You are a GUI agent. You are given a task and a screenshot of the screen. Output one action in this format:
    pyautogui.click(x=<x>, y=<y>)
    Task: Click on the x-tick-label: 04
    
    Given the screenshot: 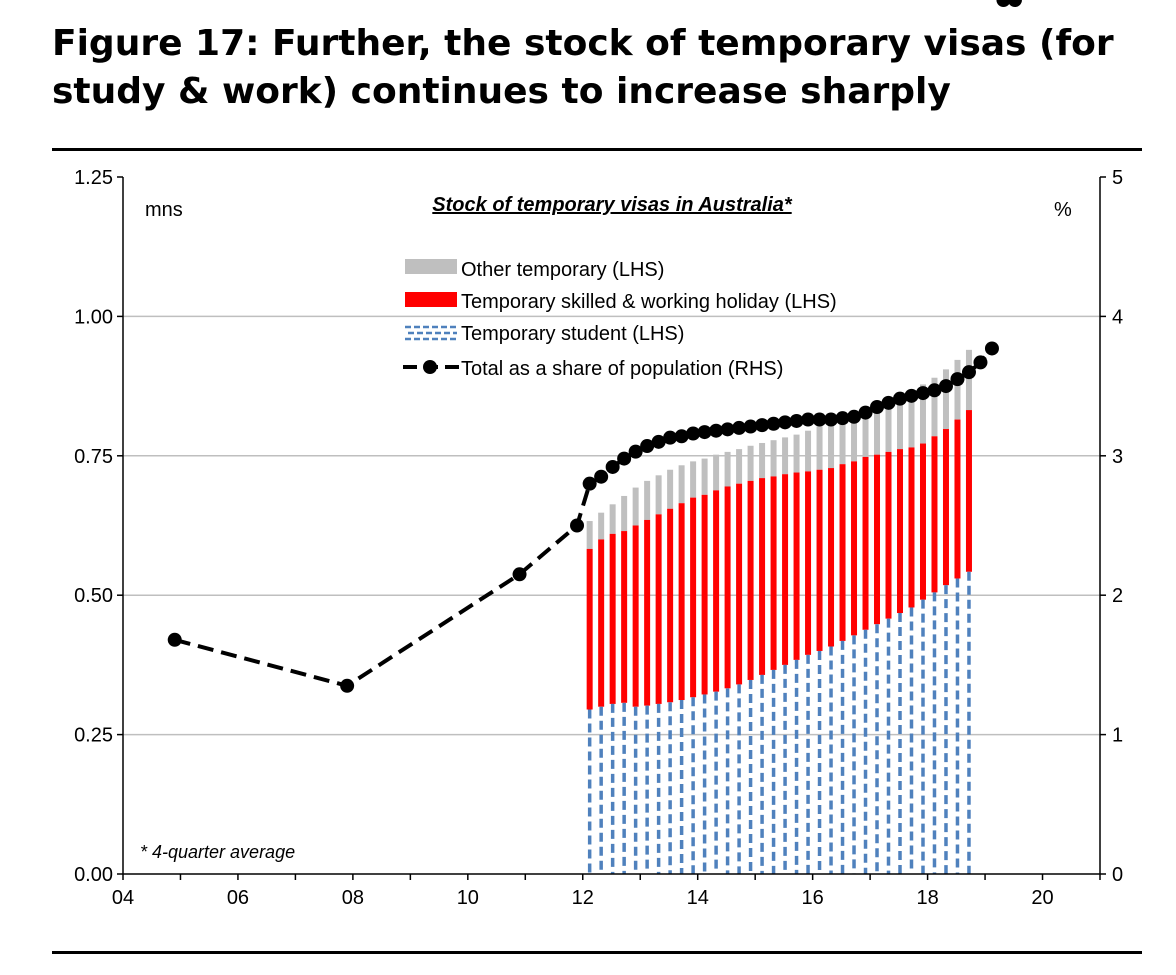 What is the action you would take?
    pyautogui.click(x=123, y=898)
    